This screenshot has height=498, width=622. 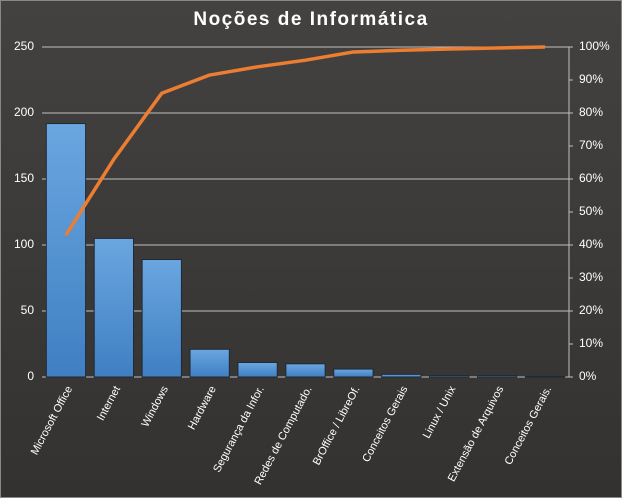 I want to click on y2-tick-label: 10%, so click(x=591, y=343).